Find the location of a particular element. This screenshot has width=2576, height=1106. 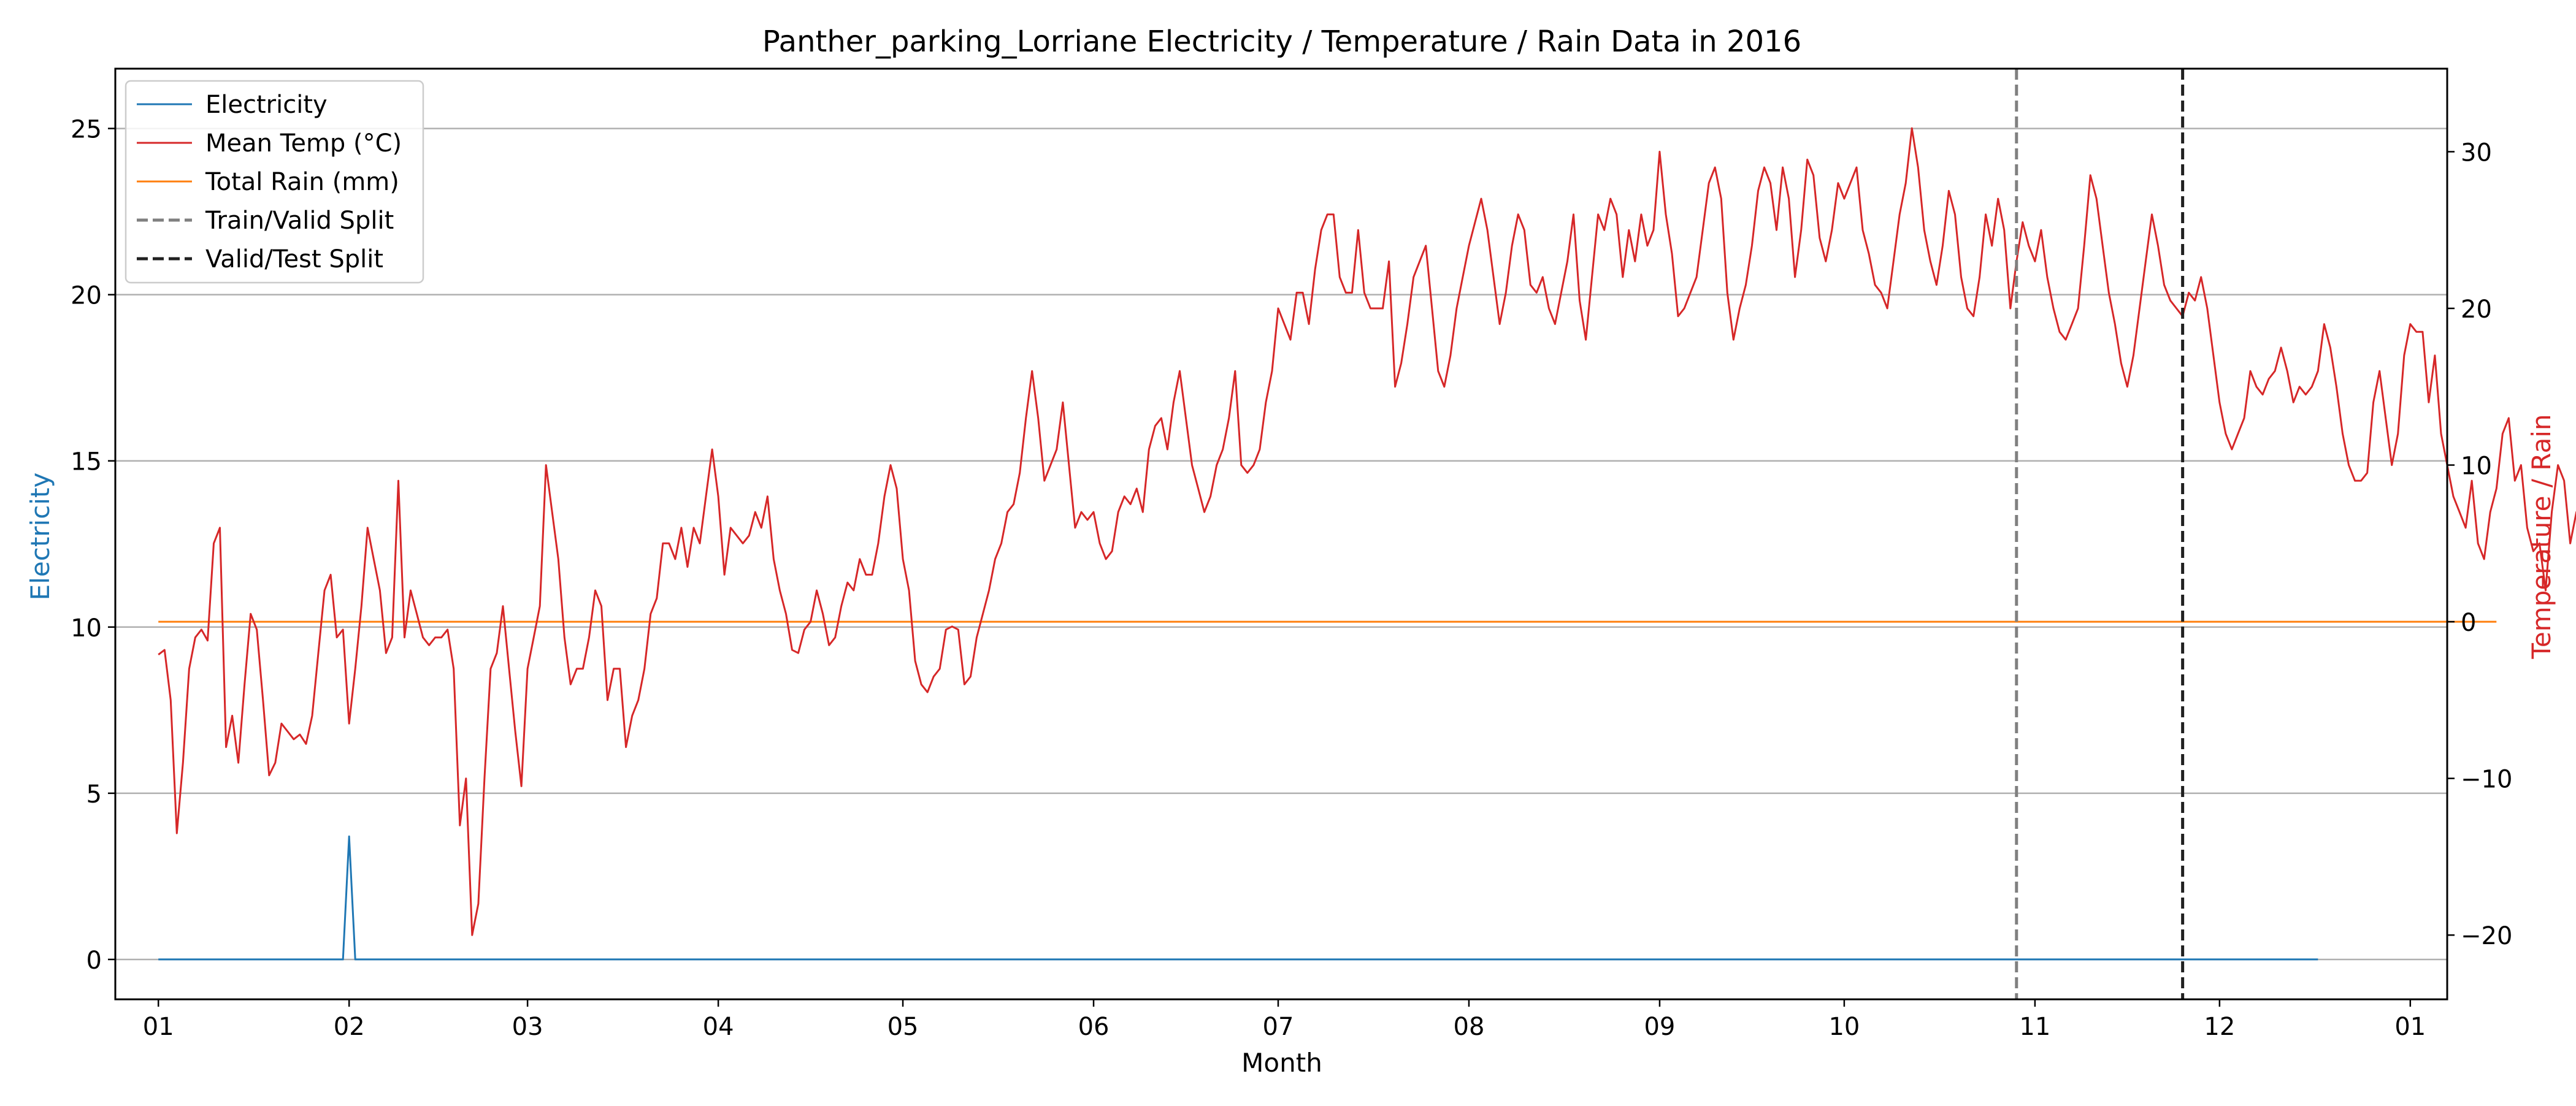

y-tick-label-left: 20 is located at coordinates (86, 296).